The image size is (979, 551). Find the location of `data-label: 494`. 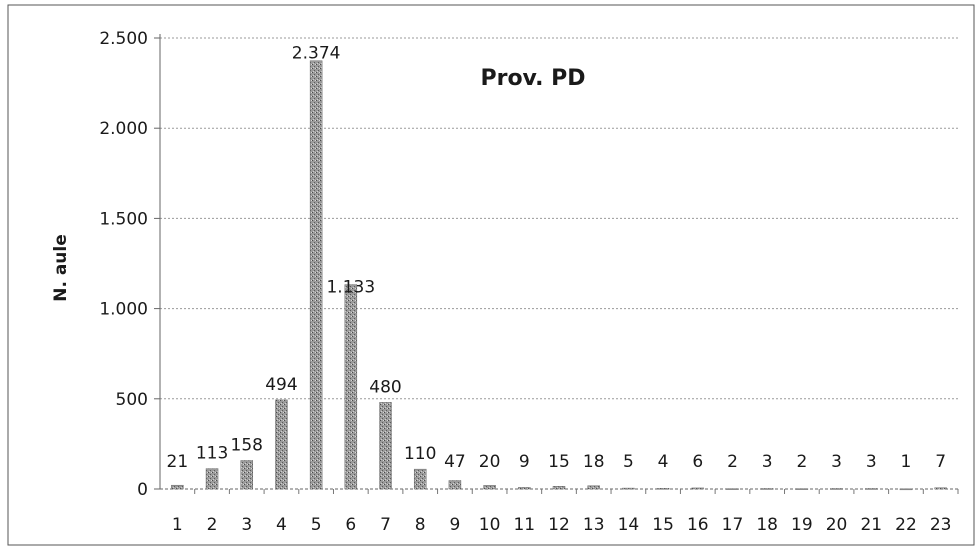

data-label: 494 is located at coordinates (281, 385).